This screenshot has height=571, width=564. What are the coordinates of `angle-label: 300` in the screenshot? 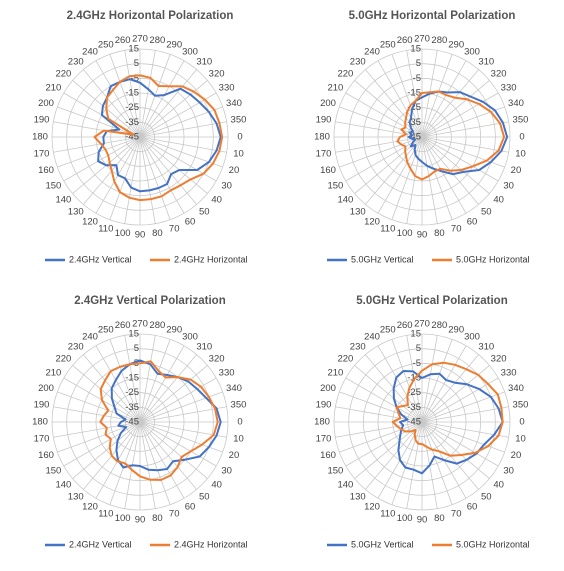 It's located at (190, 337).